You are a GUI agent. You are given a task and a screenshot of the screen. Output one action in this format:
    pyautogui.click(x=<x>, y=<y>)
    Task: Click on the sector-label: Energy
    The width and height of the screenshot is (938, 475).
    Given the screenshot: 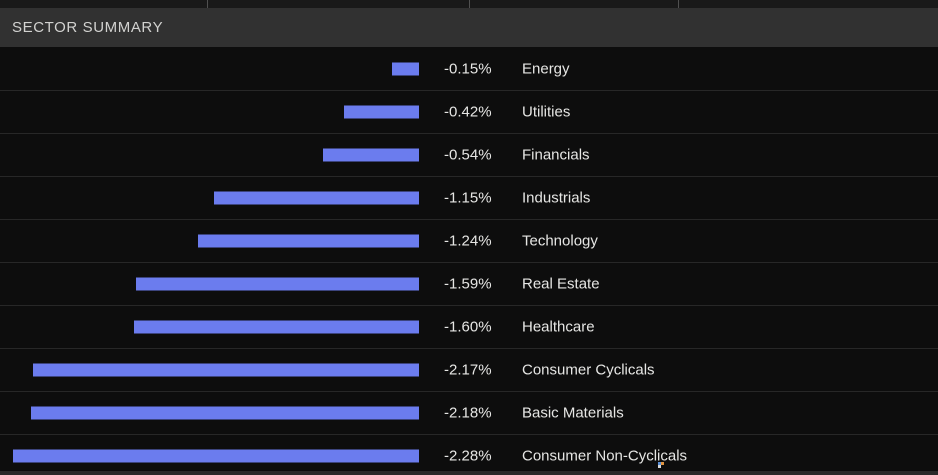 What is the action you would take?
    pyautogui.click(x=546, y=68)
    